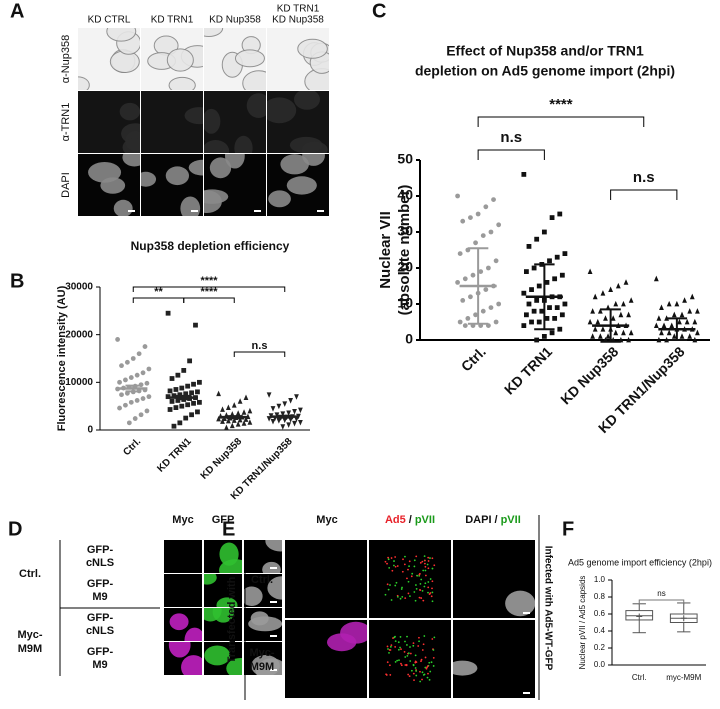 This screenshot has height=709, width=720. I want to click on header-part: Myc, so click(326, 520).